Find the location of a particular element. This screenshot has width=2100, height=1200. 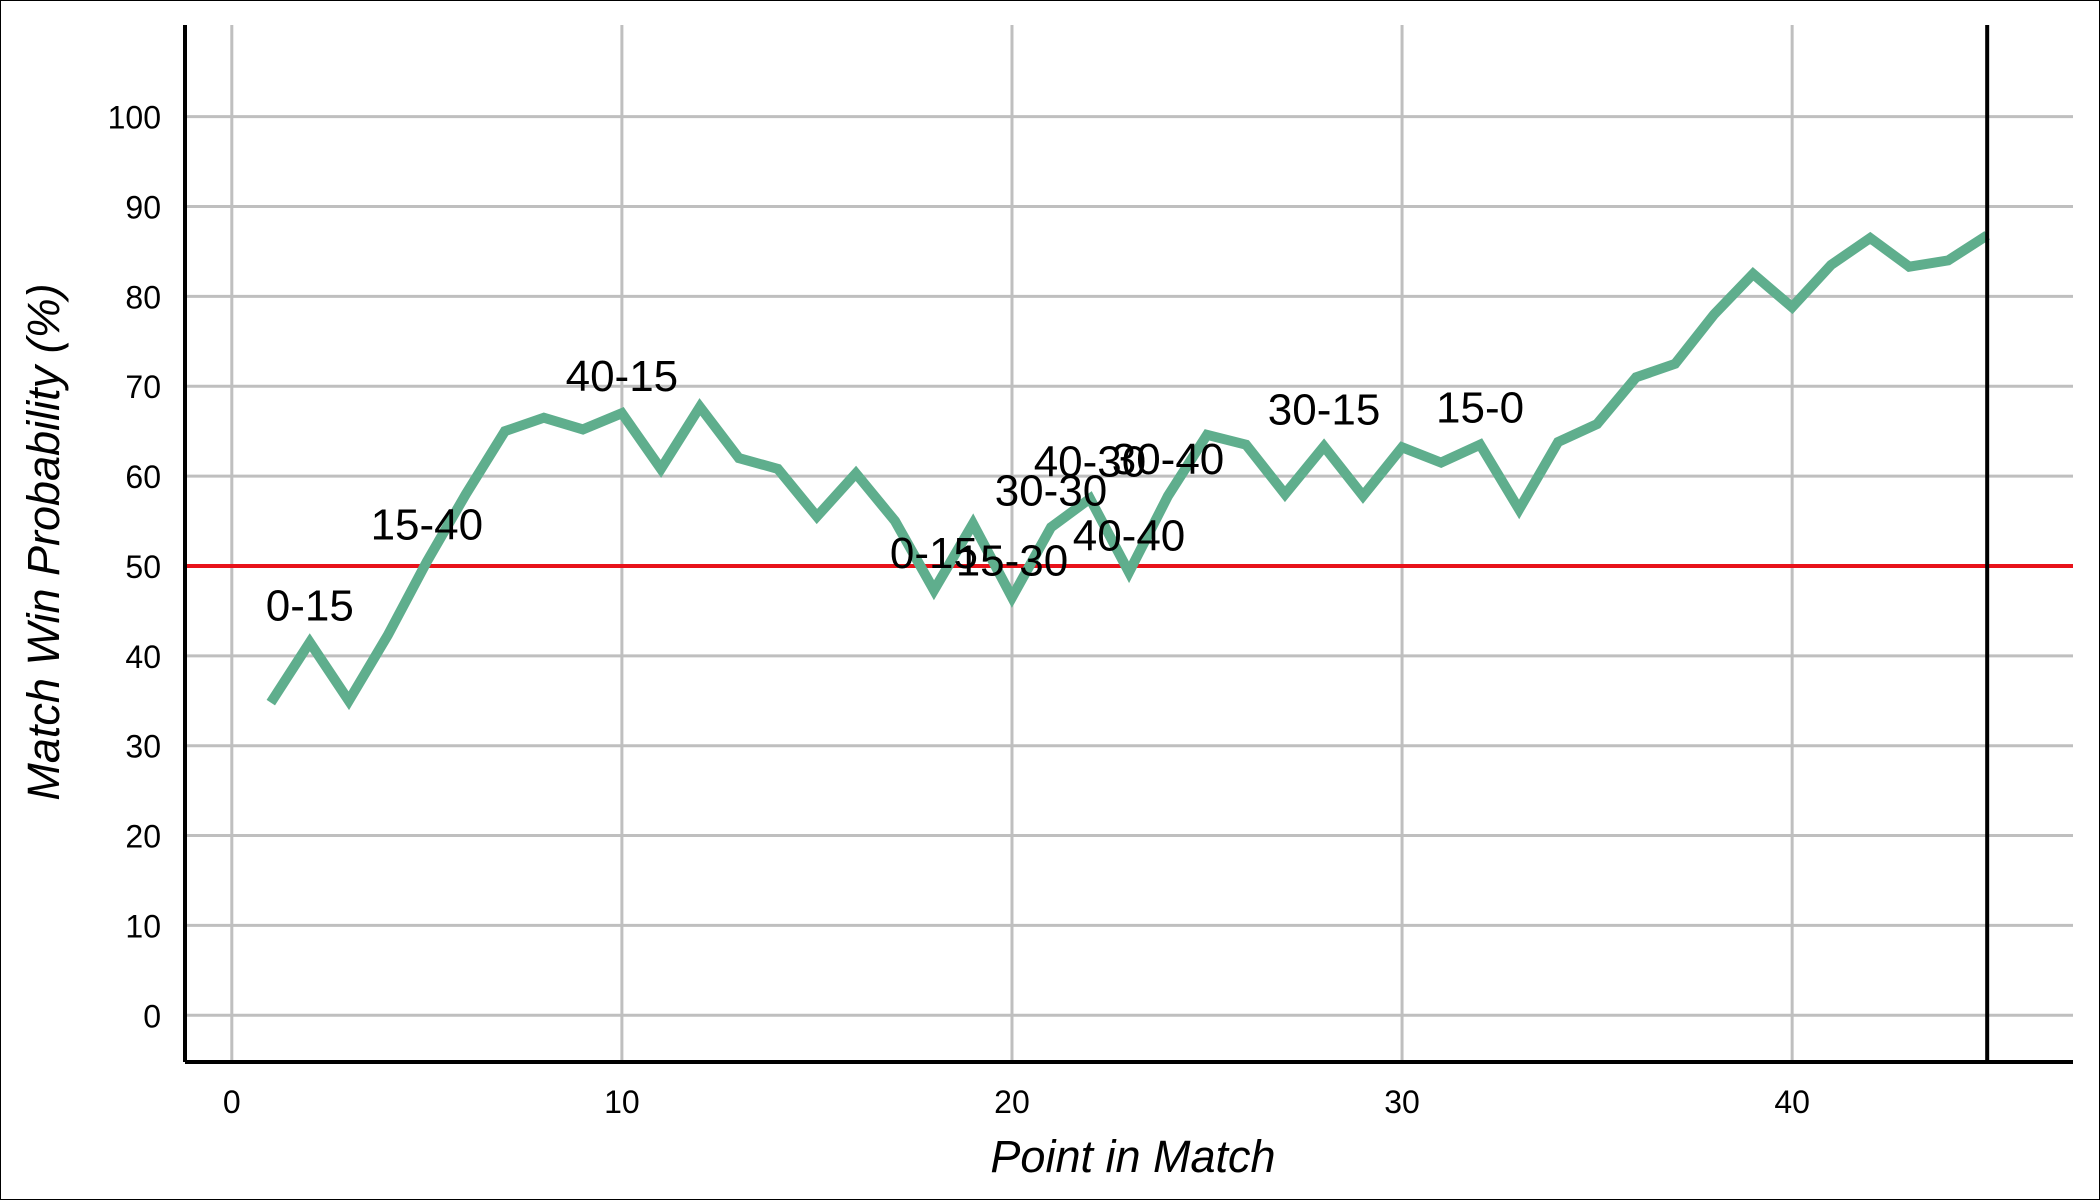

y-tick-label: 40 is located at coordinates (143, 657).